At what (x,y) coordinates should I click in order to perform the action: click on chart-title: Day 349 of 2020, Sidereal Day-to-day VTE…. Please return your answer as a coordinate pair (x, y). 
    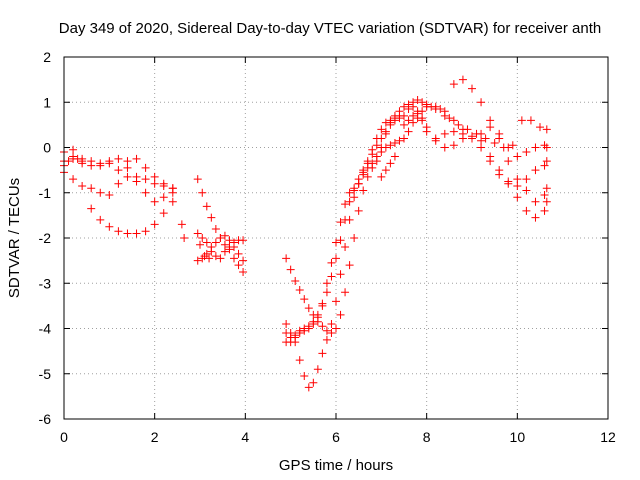
    Looking at the image, I should click on (330, 28).